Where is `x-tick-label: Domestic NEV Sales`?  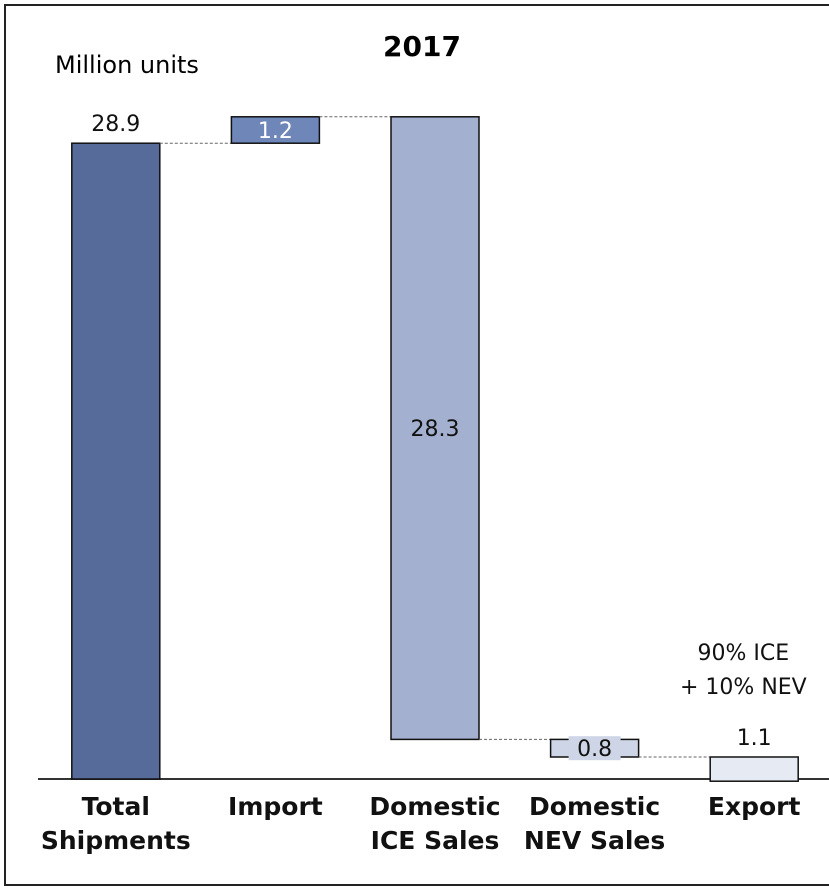 x-tick-label: Domestic NEV Sales is located at coordinates (594, 823).